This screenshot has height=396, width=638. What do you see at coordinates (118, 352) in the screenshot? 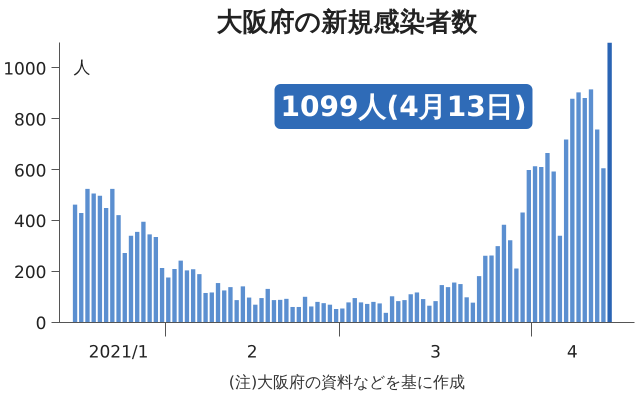
I see `x-tick-label: 2021/1` at bounding box center [118, 352].